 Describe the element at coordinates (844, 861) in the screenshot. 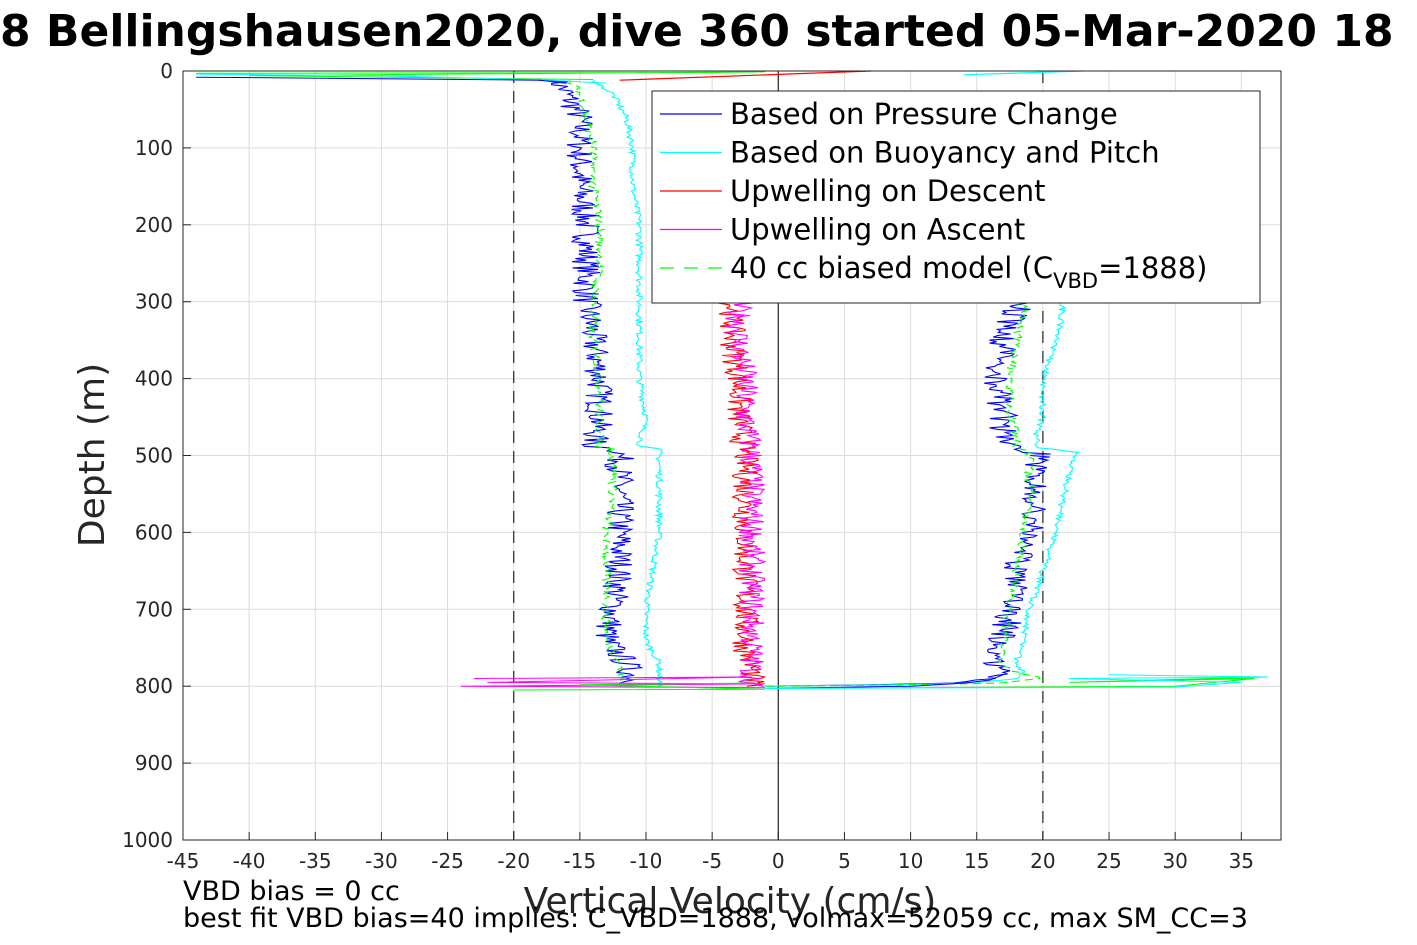

I see `x-tick-label: 5` at that location.